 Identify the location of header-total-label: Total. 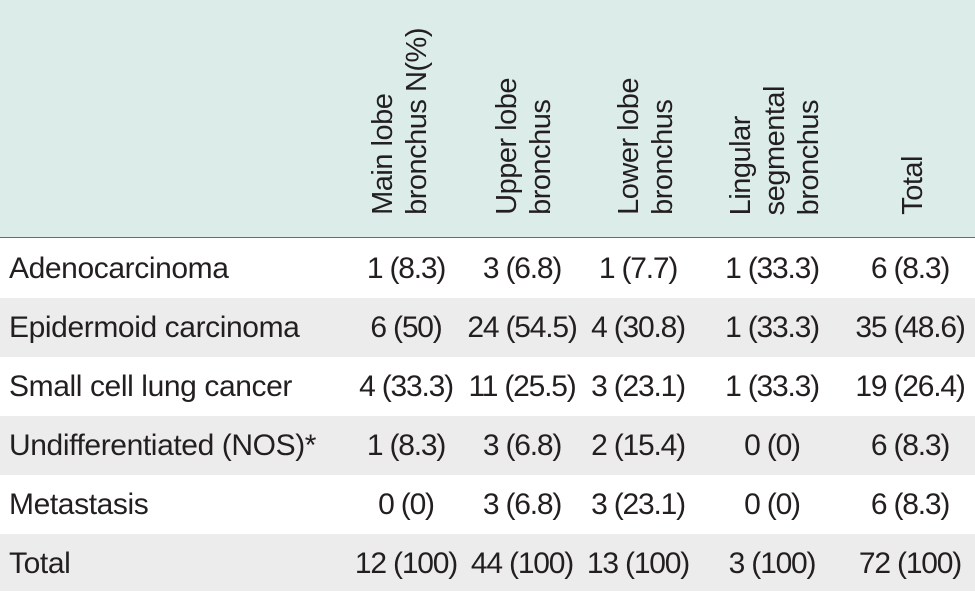
(913, 185).